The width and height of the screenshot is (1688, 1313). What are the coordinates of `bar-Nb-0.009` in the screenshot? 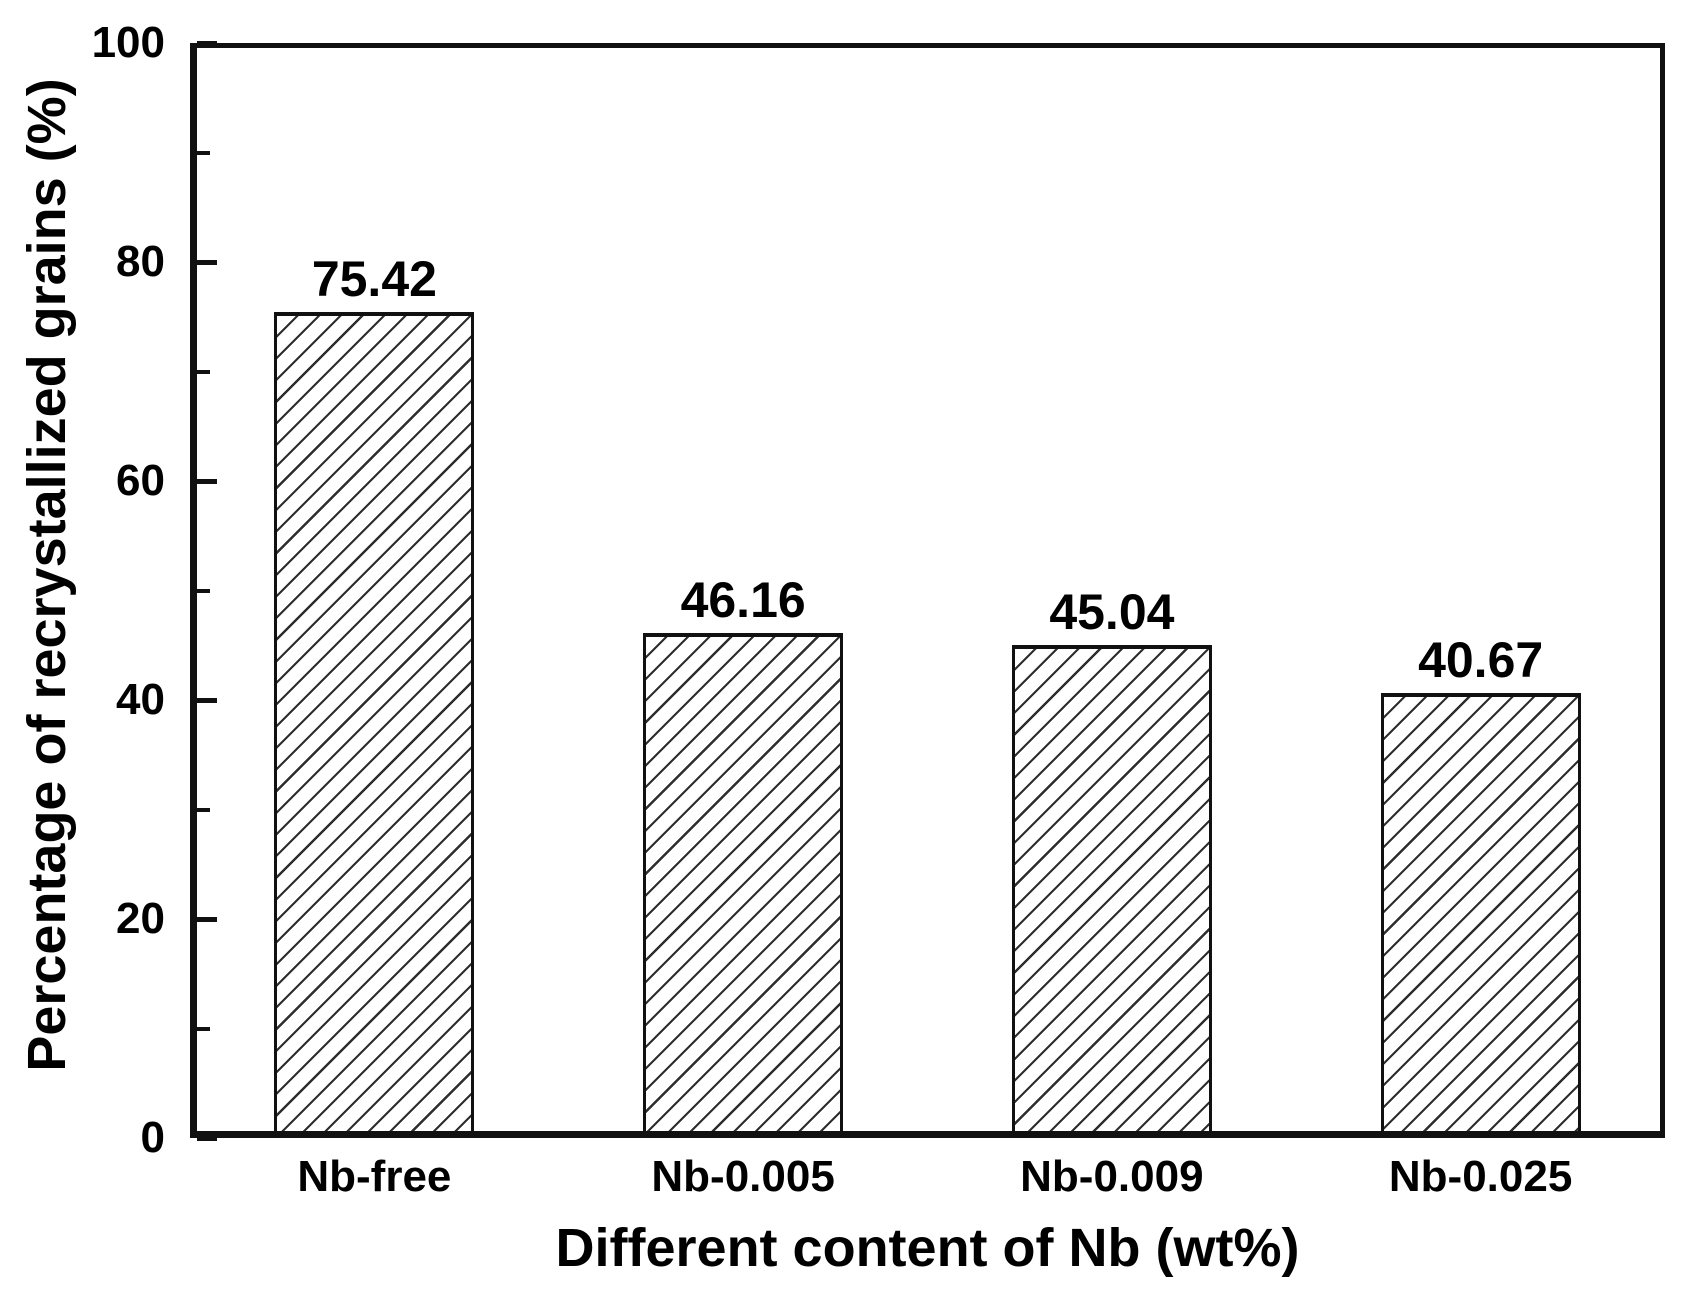 It's located at (1111, 891).